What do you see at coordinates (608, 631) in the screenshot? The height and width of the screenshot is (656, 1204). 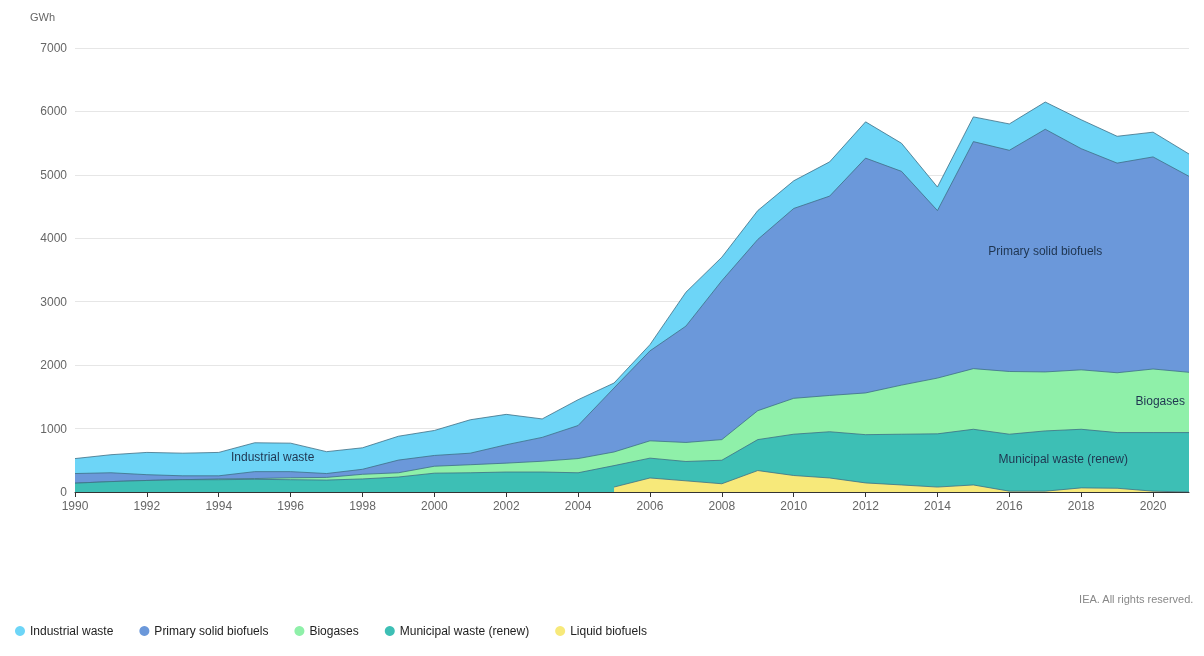 I see `legend-label: Liquid biofuels` at bounding box center [608, 631].